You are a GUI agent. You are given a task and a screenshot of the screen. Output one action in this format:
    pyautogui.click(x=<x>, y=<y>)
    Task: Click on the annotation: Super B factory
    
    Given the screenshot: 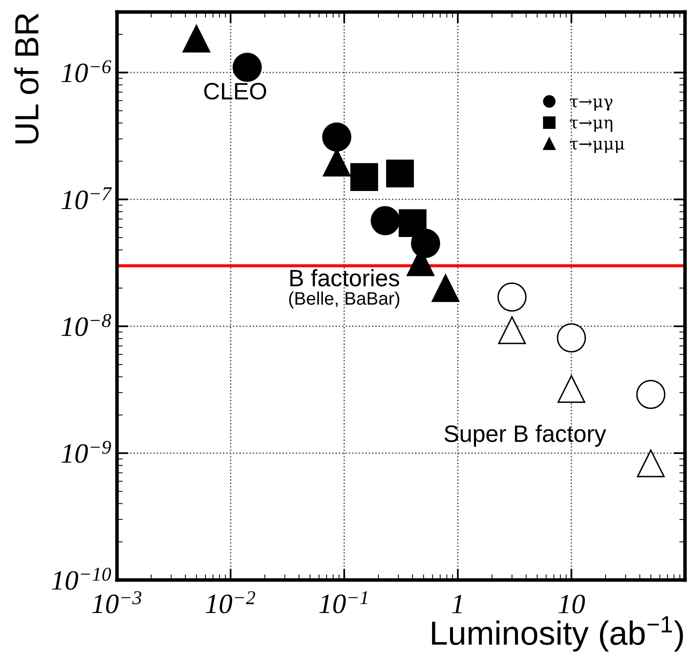 What is the action you would take?
    pyautogui.click(x=525, y=435)
    